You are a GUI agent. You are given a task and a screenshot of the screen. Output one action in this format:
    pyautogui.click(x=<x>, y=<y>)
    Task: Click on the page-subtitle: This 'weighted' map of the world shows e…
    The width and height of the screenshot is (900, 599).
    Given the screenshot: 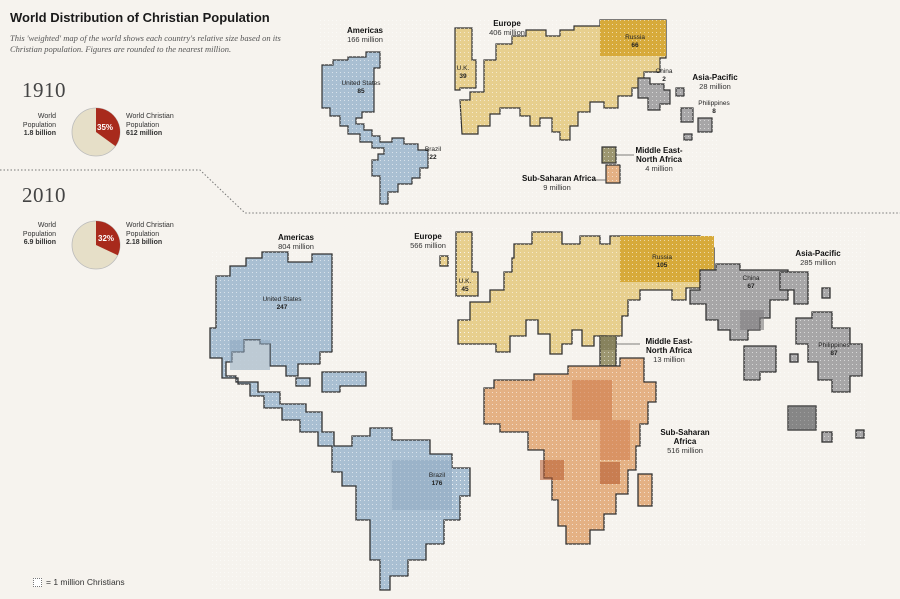 What is the action you would take?
    pyautogui.click(x=145, y=43)
    